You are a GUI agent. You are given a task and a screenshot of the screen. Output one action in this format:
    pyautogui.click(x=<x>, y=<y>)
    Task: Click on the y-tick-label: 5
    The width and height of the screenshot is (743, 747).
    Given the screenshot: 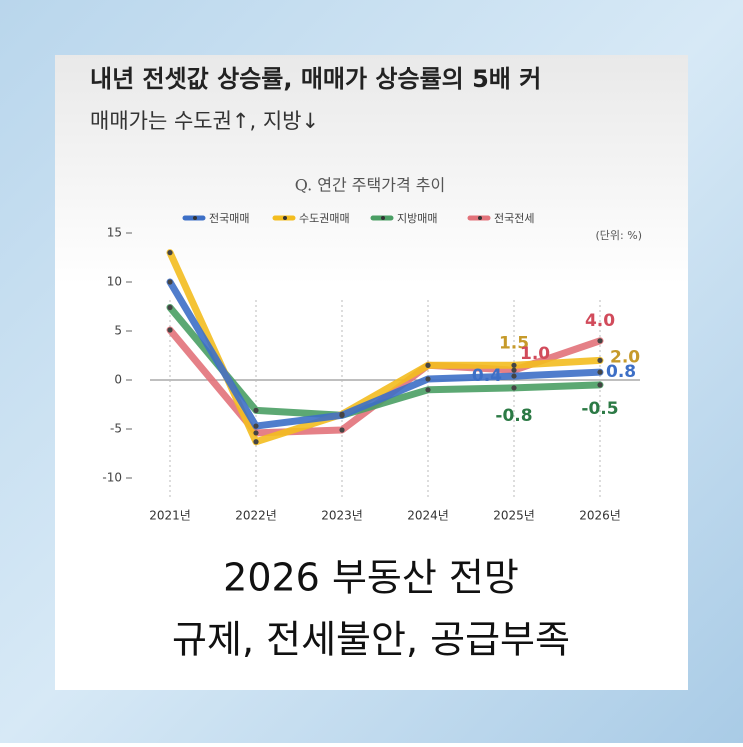 What is the action you would take?
    pyautogui.click(x=118, y=331)
    